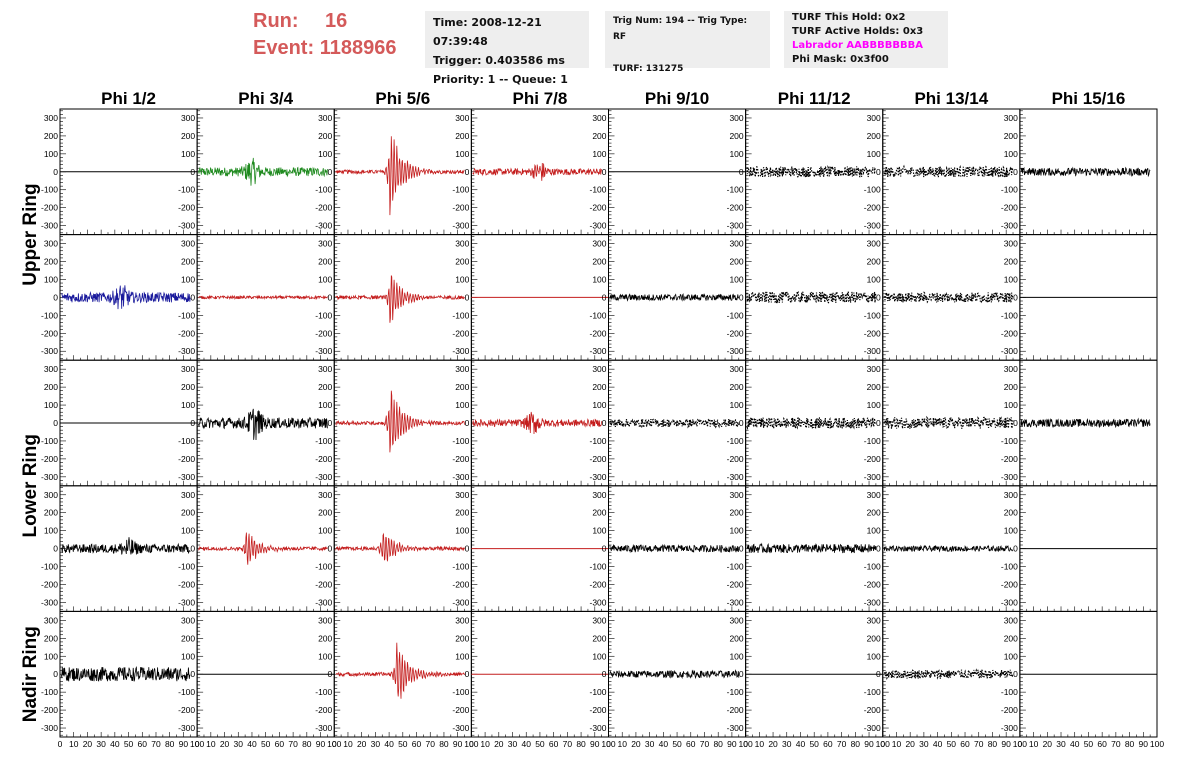  Describe the element at coordinates (323, 351) in the screenshot. I see `ytick-label-r2c3: -300` at that location.